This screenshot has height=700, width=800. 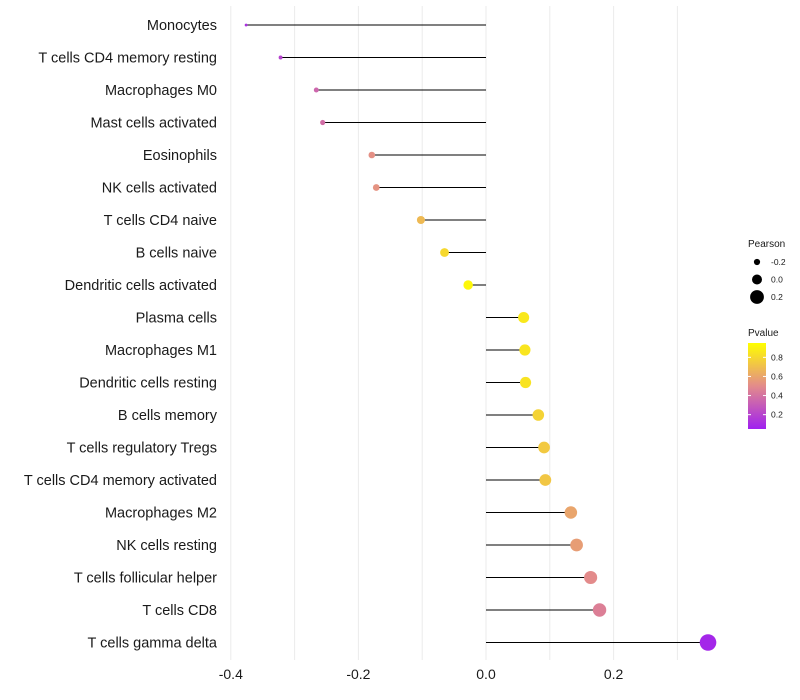 I want to click on y-tick-label: T cells CD4 memory activated, so click(x=120, y=481).